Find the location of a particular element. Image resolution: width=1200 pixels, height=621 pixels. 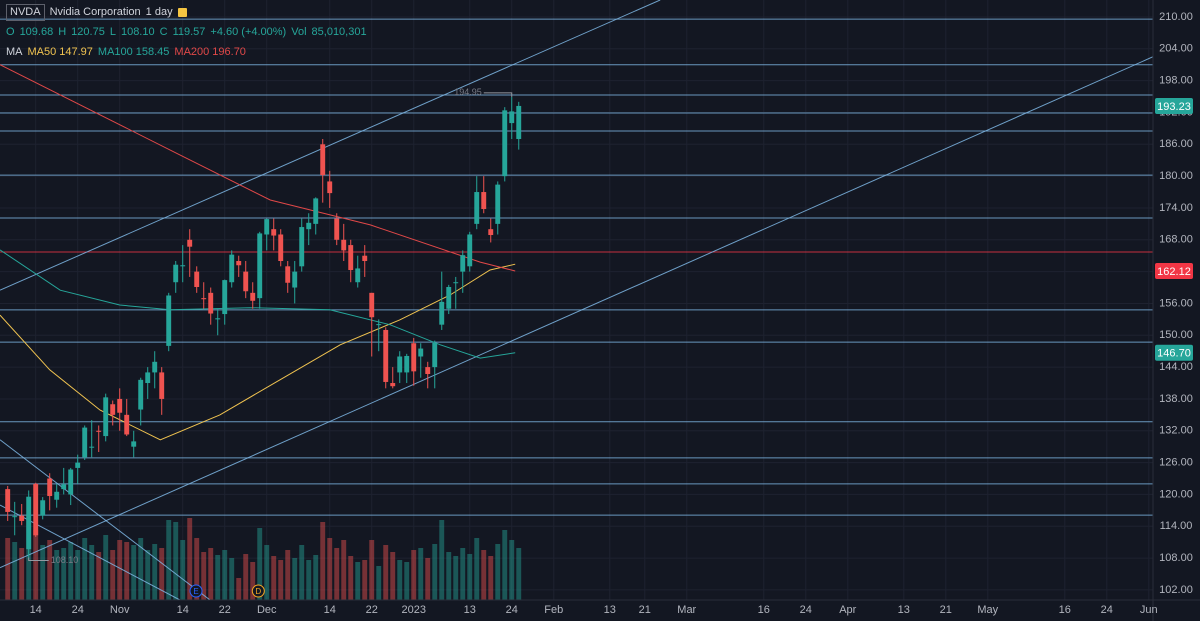

y-tick-label: 126.00 is located at coordinates (1176, 463).